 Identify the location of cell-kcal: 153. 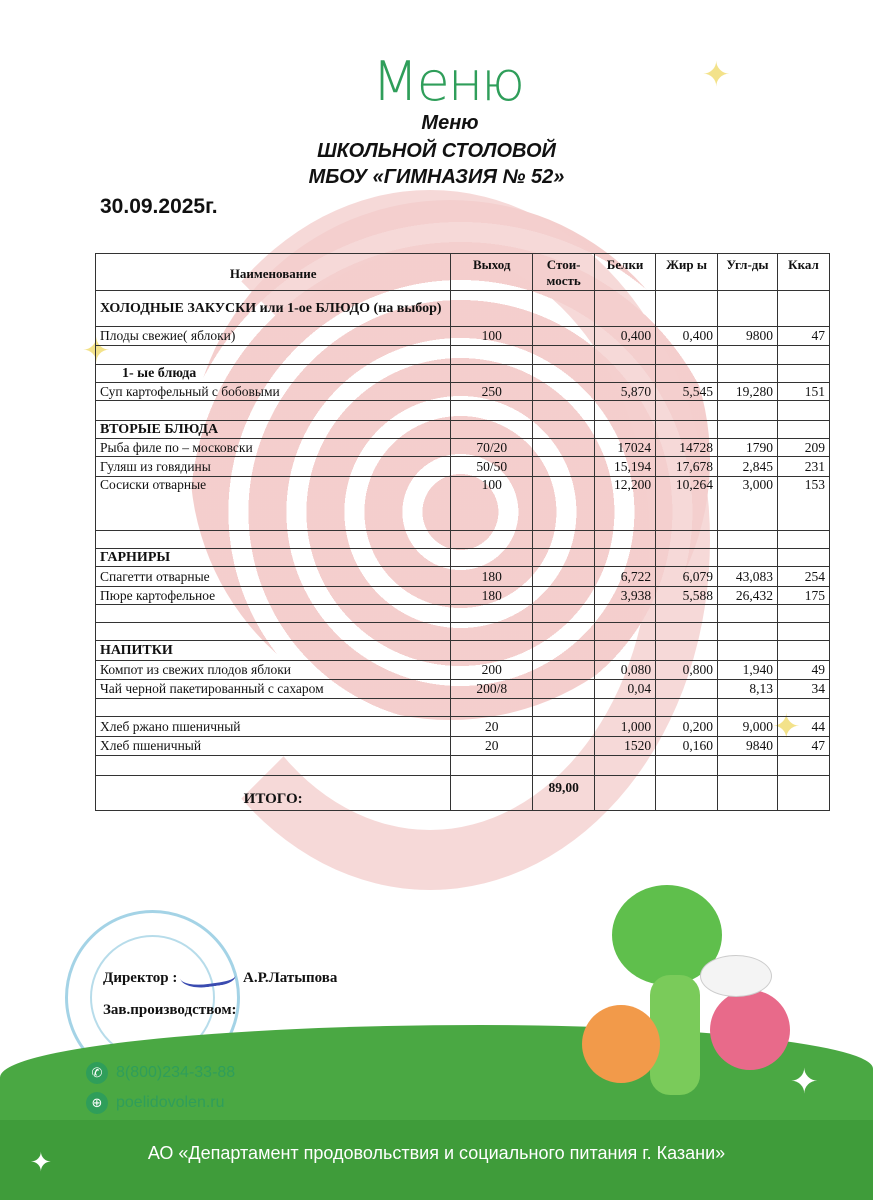
(803, 503).